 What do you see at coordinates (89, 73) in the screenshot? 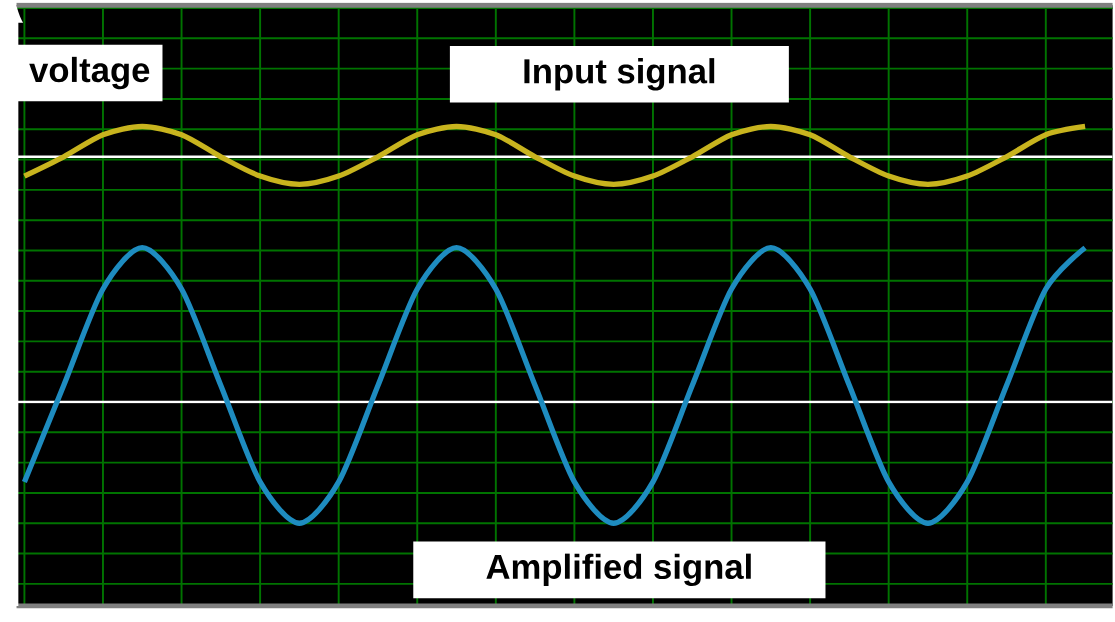
I see `y-axis-title: voltage` at bounding box center [89, 73].